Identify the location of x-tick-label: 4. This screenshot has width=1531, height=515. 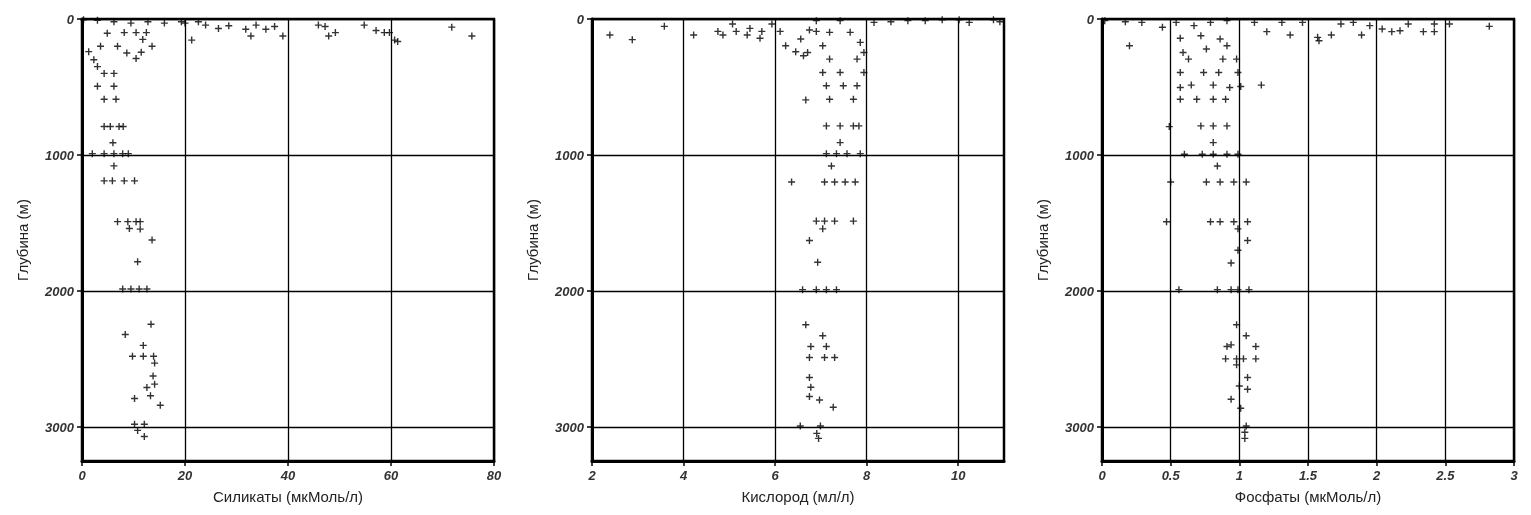
(683, 475).